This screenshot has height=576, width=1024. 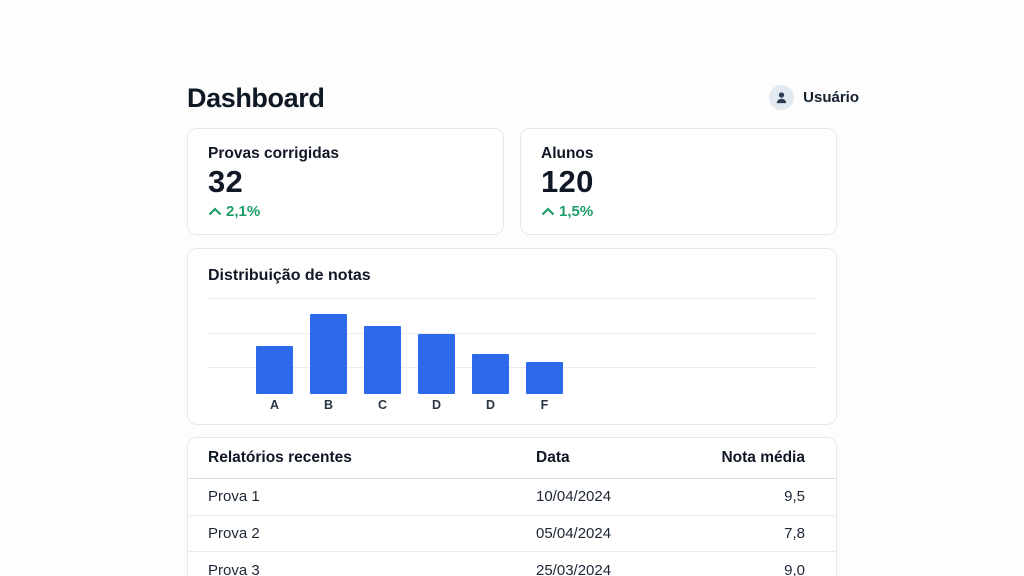 I want to click on stat-delta: 2,1%, so click(x=345, y=211).